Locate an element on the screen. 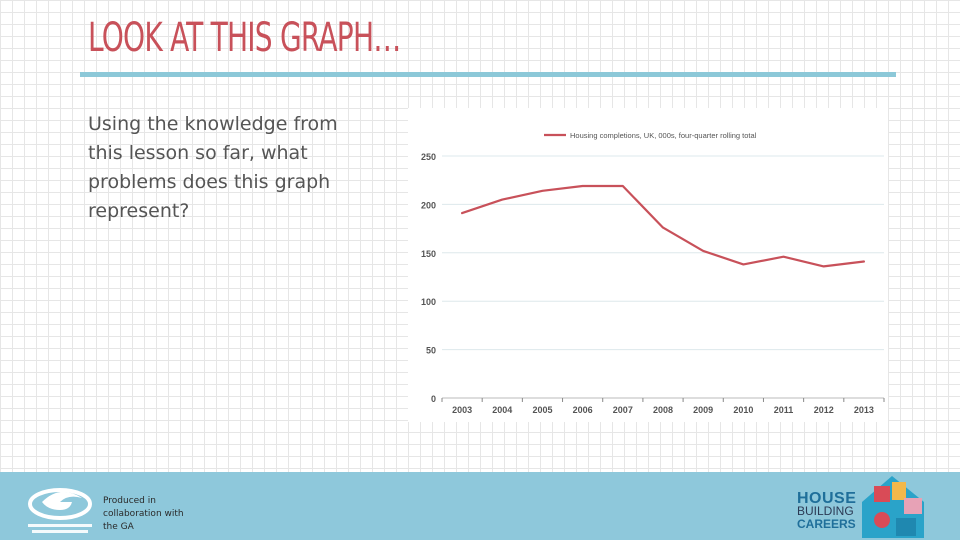 The width and height of the screenshot is (960, 540). x-tick-label-2007: 2007 is located at coordinates (623, 410).